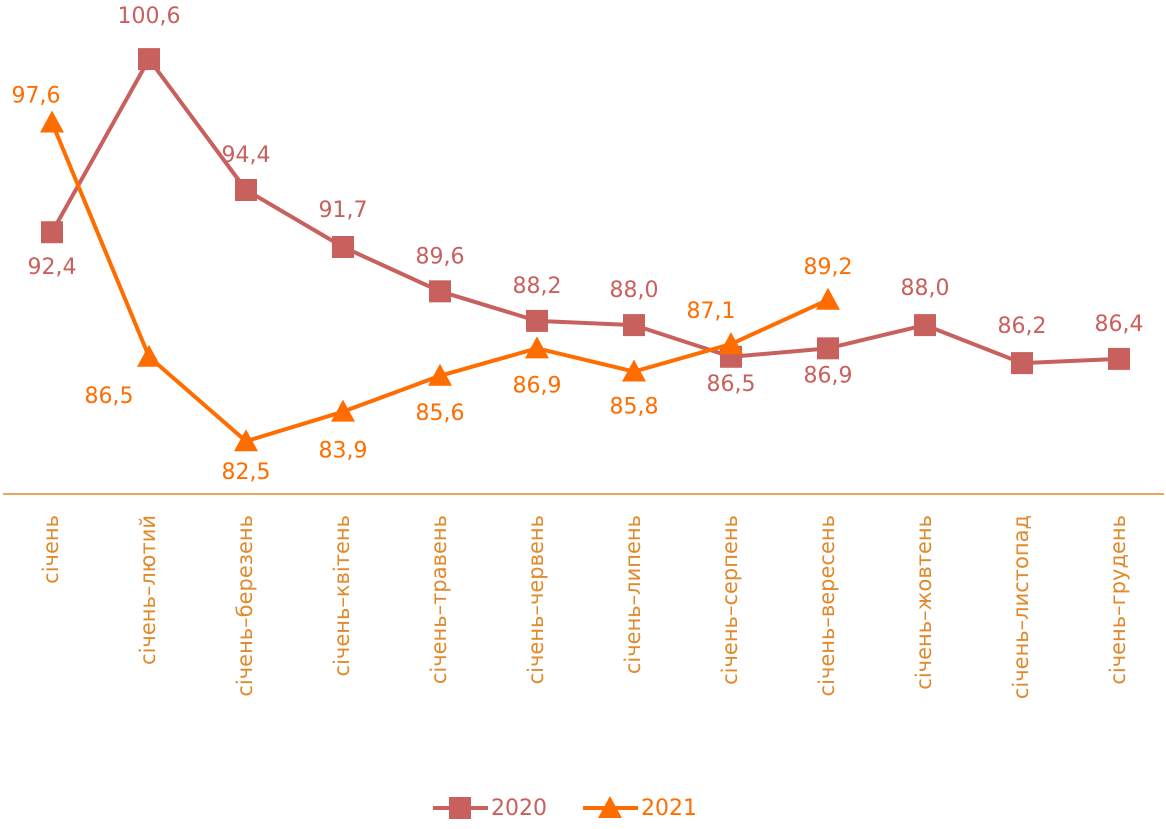 This screenshot has width=1166, height=829. I want to click on x-tick-label: січень–березень, so click(245, 606).